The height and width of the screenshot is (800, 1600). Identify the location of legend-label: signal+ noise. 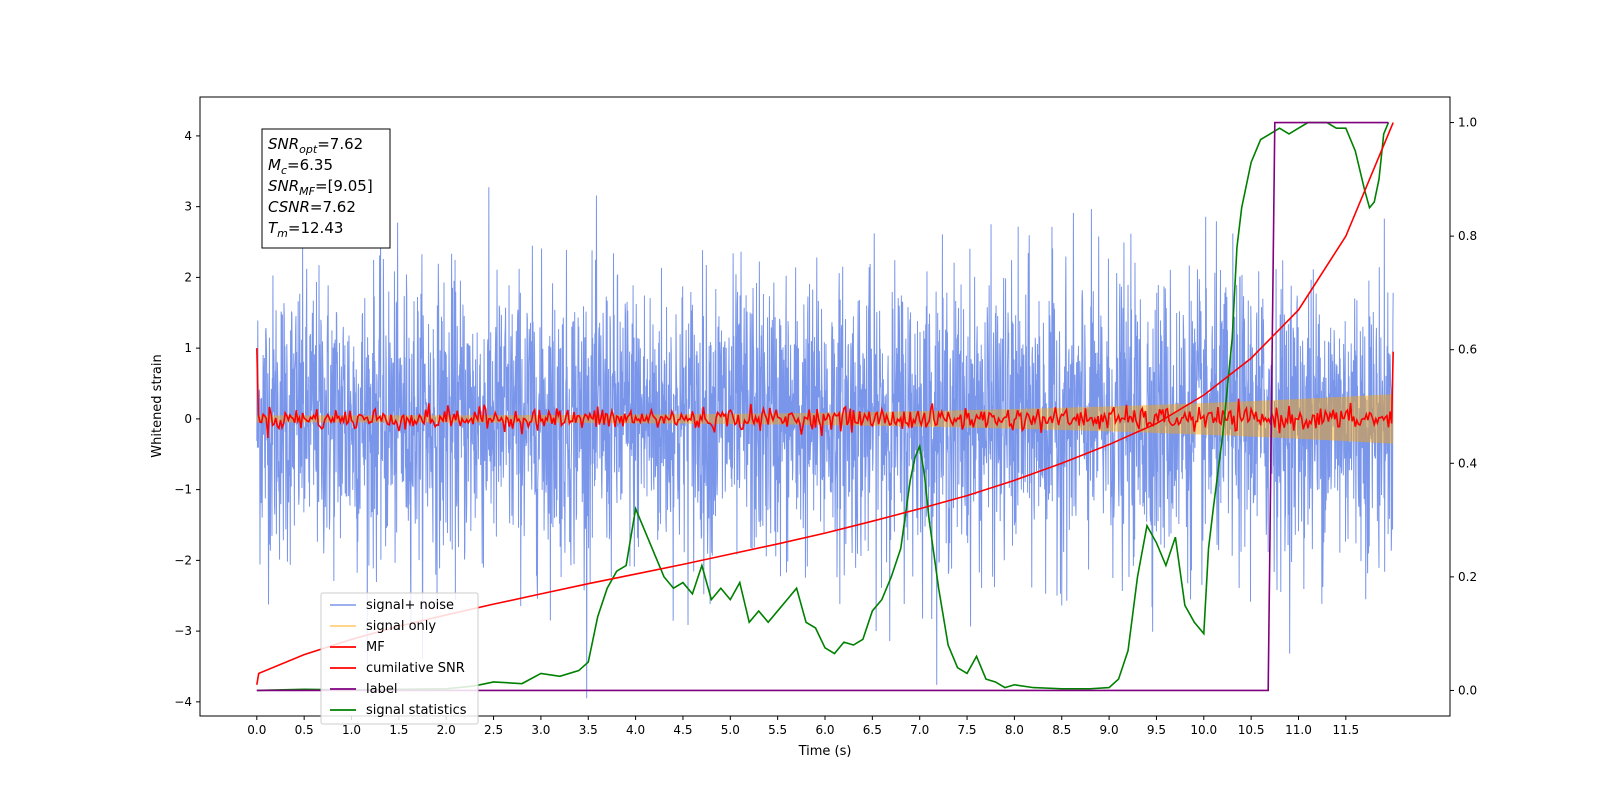
(410, 605).